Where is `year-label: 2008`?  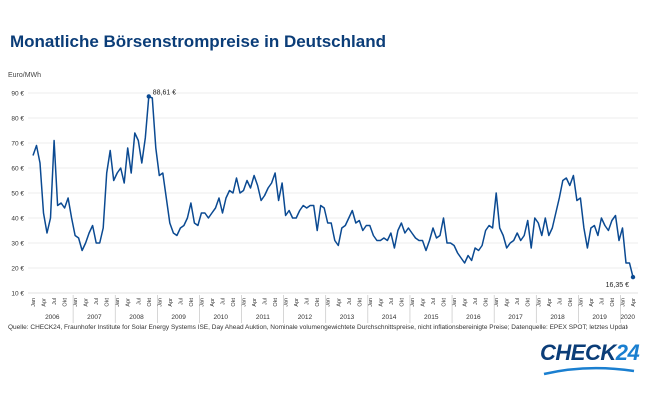
year-label: 2008 is located at coordinates (136, 317).